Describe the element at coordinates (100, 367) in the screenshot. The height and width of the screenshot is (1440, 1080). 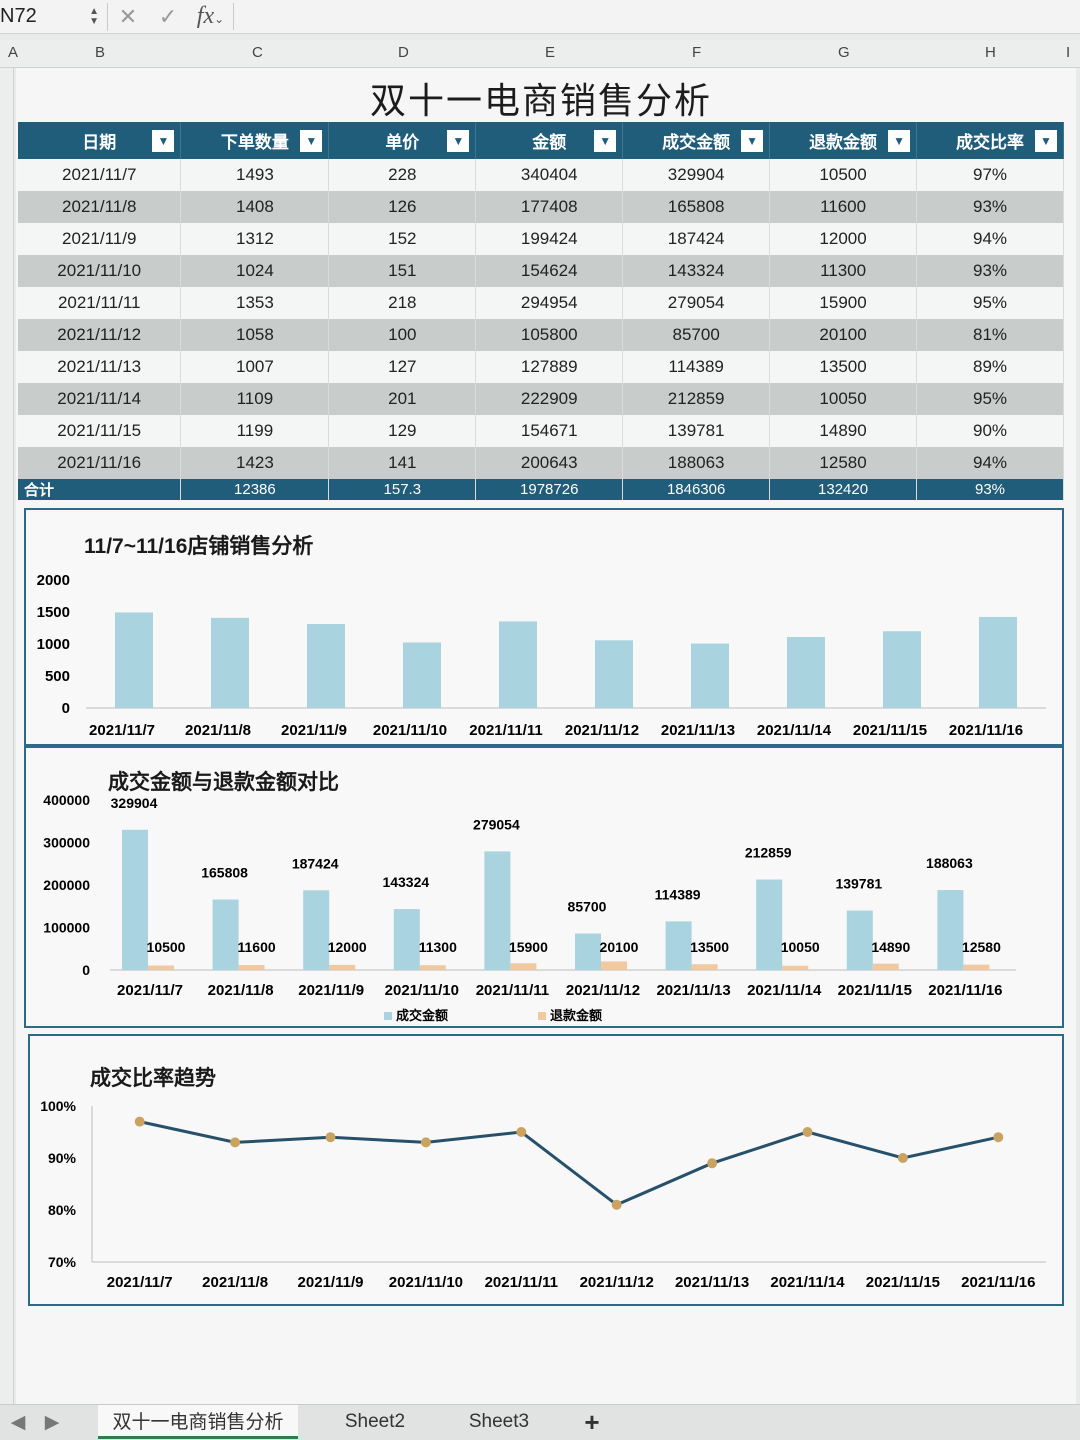
I see `table-cell: 2021/11/13` at that location.